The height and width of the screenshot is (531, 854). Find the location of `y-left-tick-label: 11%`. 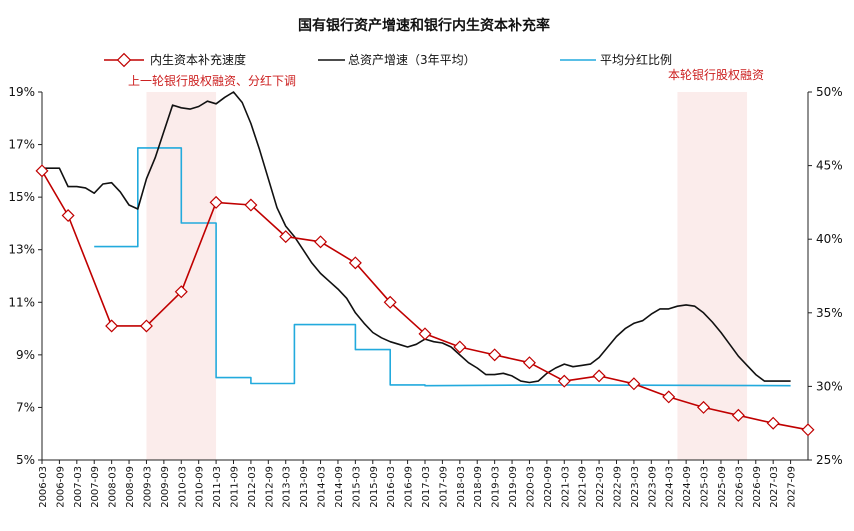

y-left-tick-label: 11% is located at coordinates (21, 302).